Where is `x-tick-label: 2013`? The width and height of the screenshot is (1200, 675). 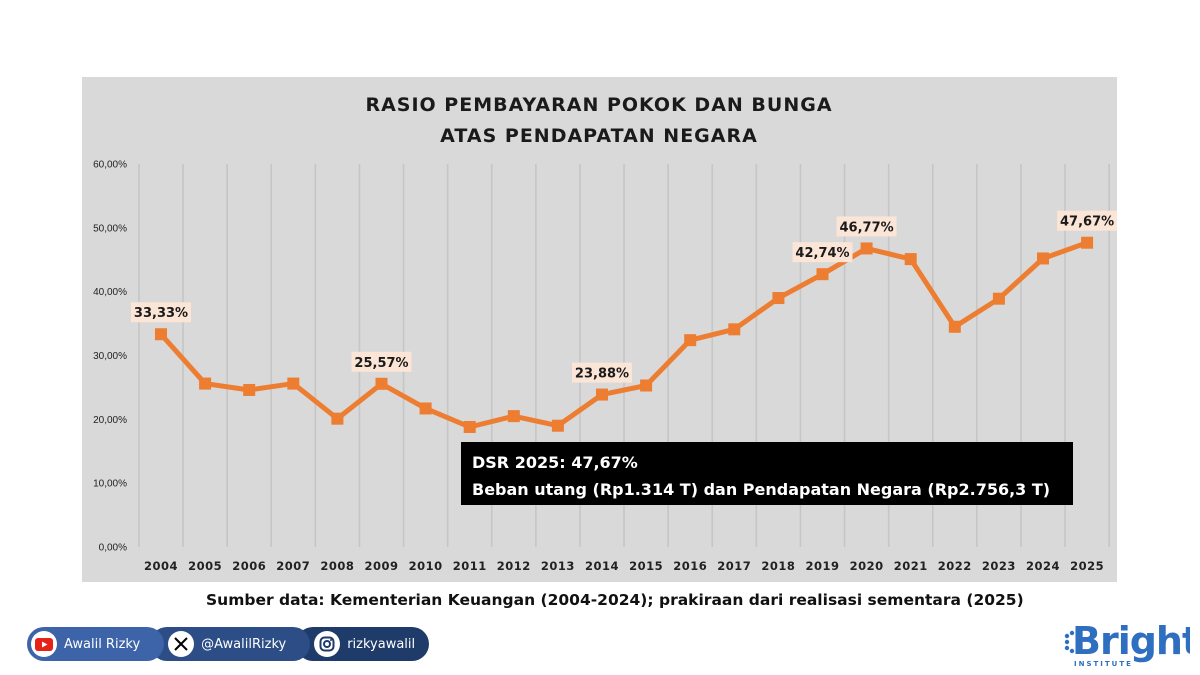 x-tick-label: 2013 is located at coordinates (558, 566).